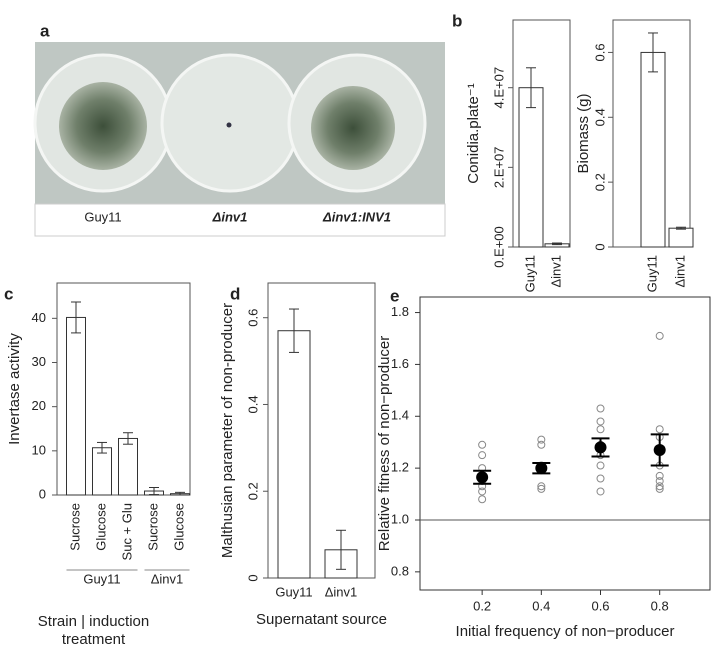 The width and height of the screenshot is (717, 655). I want to click on plot-frame, so click(321, 430).